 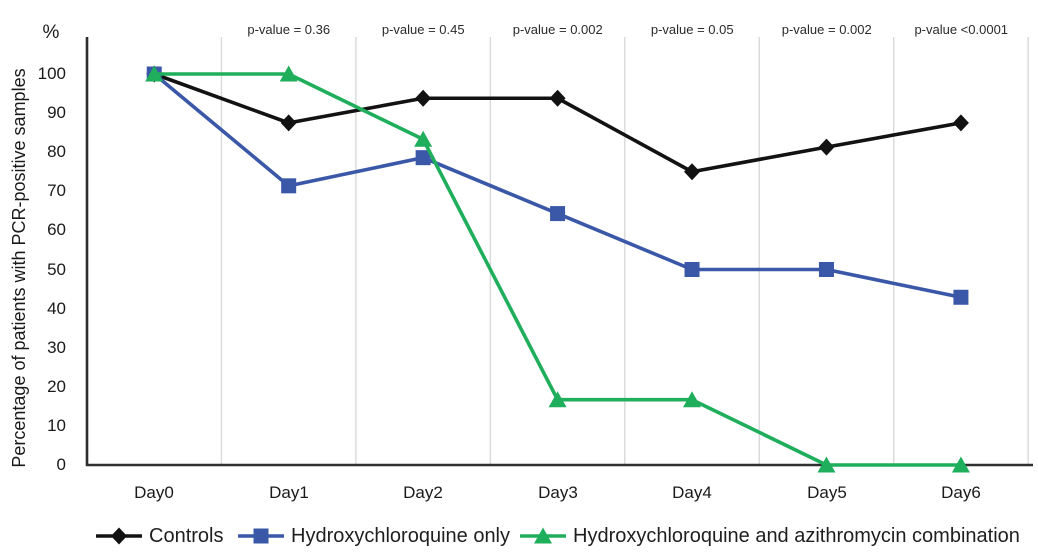 I want to click on y-axis-unit-label: %, so click(x=51, y=32).